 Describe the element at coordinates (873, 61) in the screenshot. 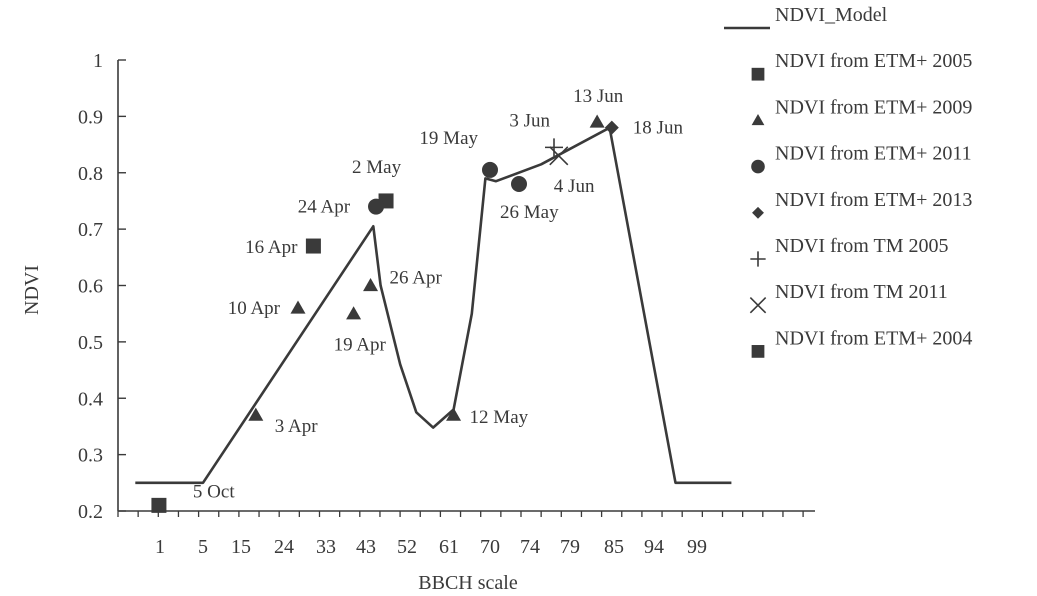

I see `legend-label: NDVI from ETM+ 2005` at that location.